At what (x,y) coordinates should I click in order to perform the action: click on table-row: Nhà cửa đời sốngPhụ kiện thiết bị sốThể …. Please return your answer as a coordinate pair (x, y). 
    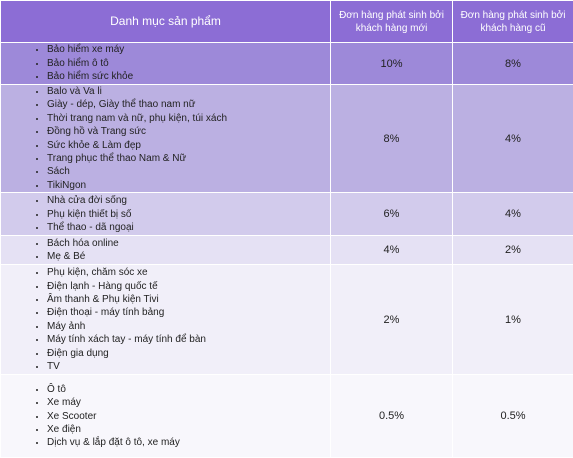
    Looking at the image, I should click on (287, 214).